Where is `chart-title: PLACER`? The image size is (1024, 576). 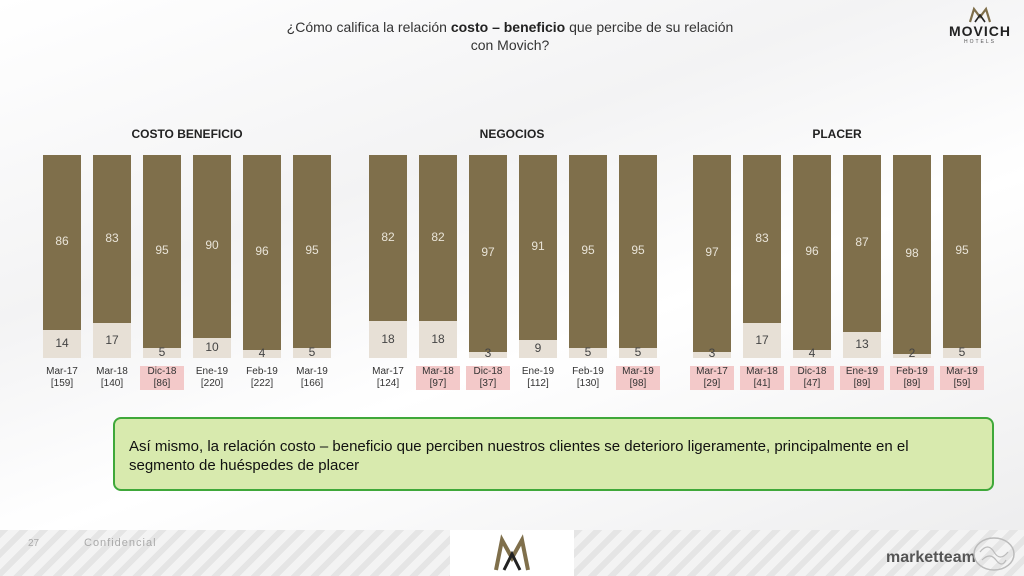 chart-title: PLACER is located at coordinates (837, 134).